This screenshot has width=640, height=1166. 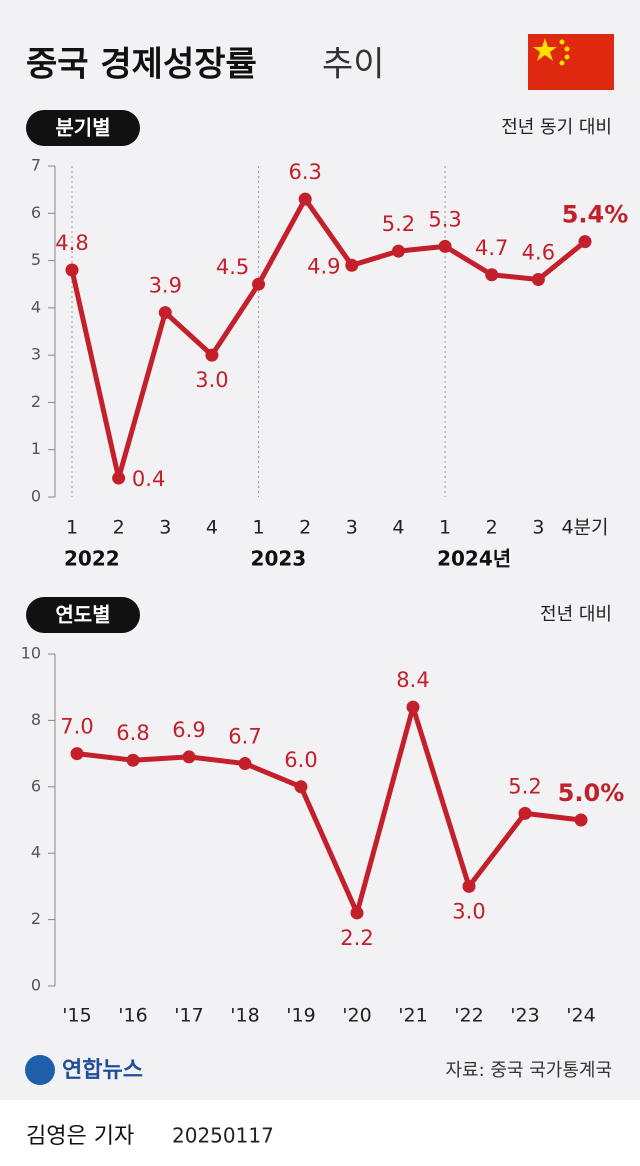 What do you see at coordinates (36, 212) in the screenshot?
I see `y-tick-label: 6` at bounding box center [36, 212].